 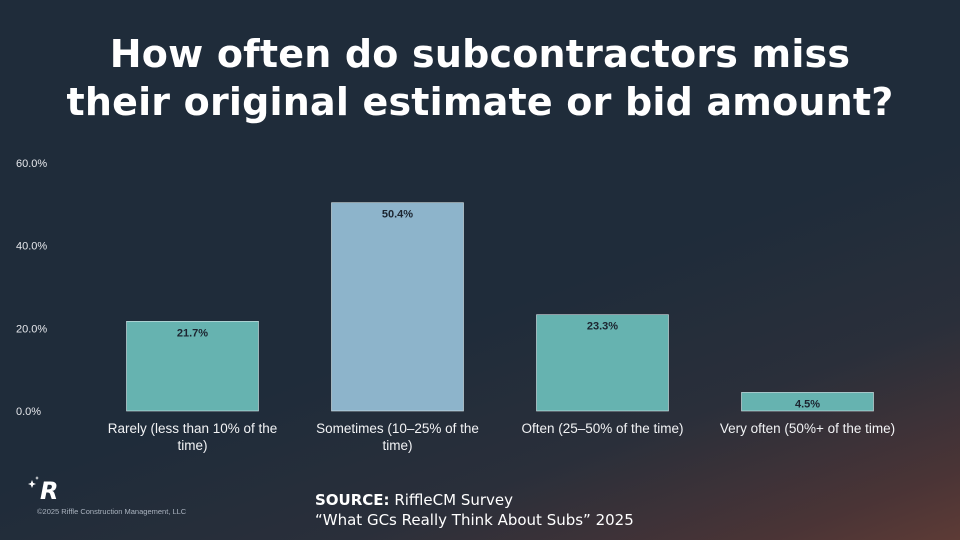 I want to click on source-line-1: SOURCE: RiffleCM Survey, so click(x=474, y=500).